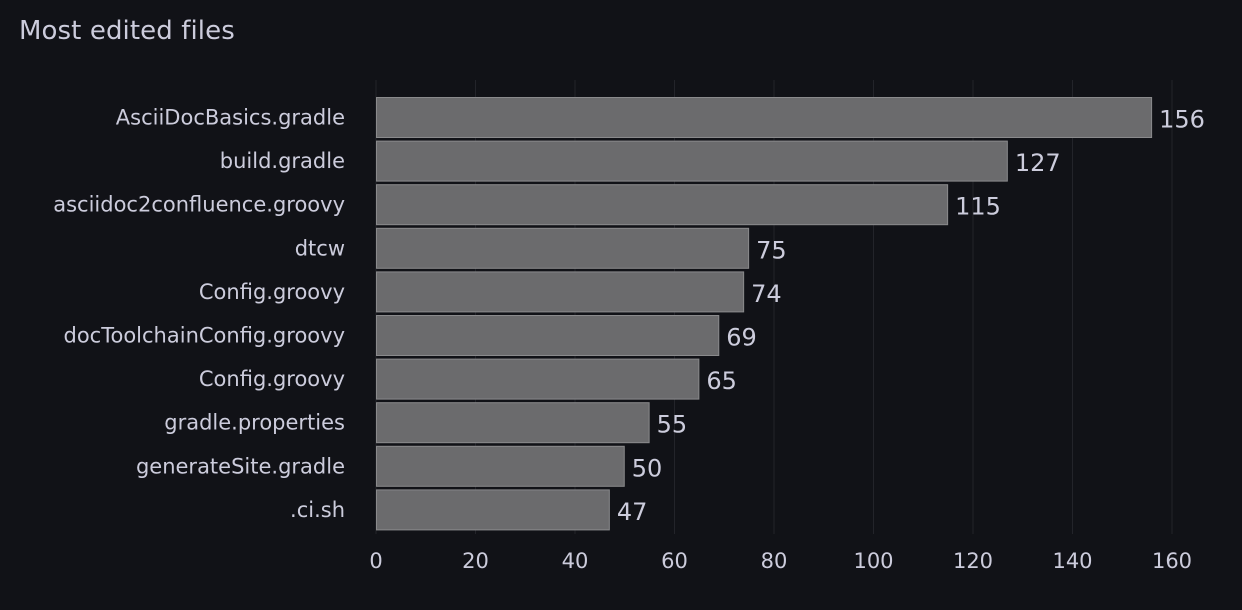 The image size is (1242, 610). I want to click on value-label: 55, so click(672, 425).